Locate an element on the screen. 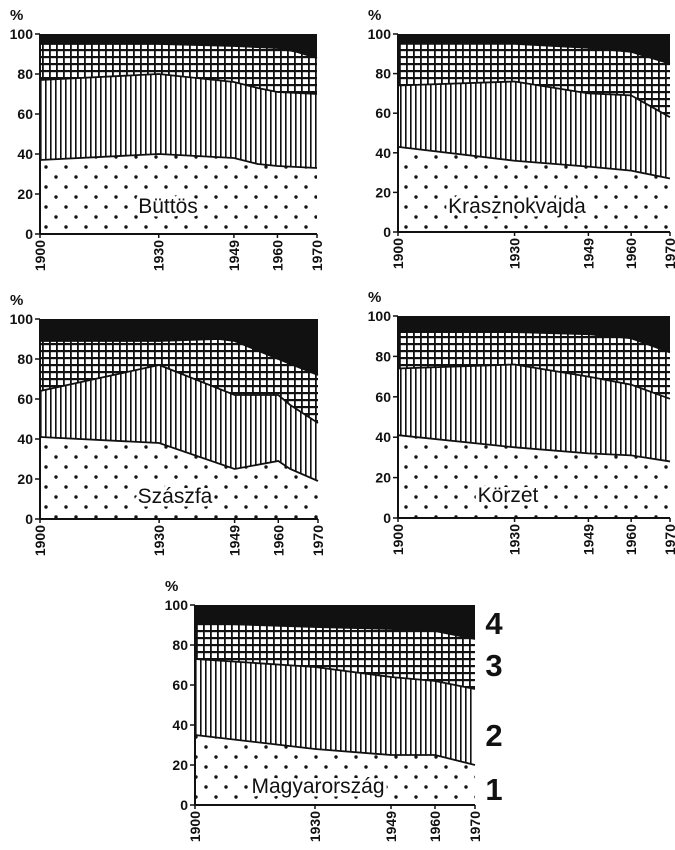  legend-label-2: 2 is located at coordinates (493, 735).